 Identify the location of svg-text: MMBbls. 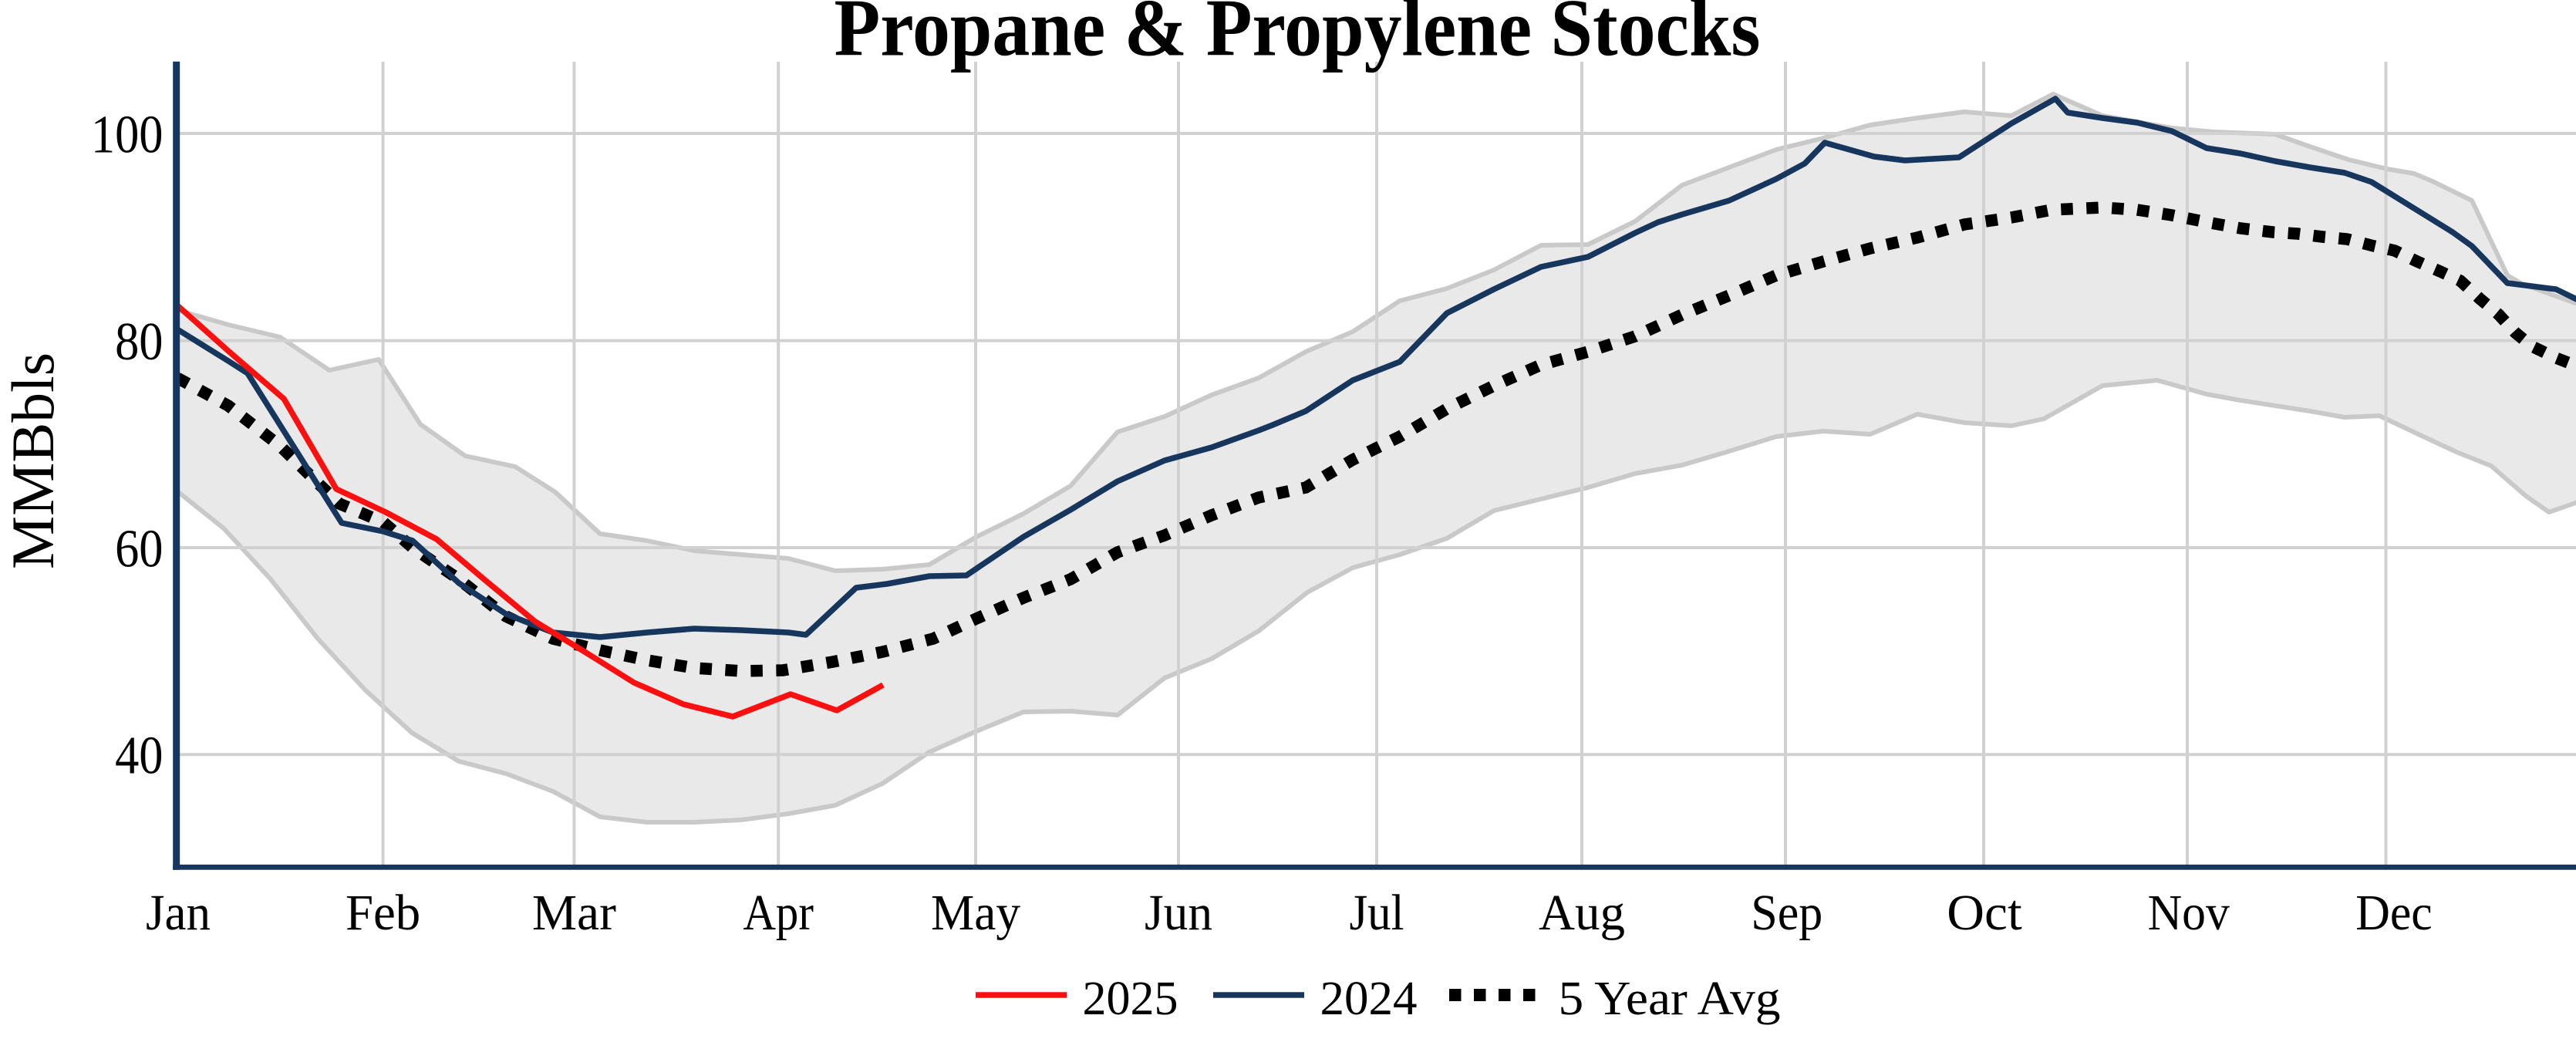
(33, 461).